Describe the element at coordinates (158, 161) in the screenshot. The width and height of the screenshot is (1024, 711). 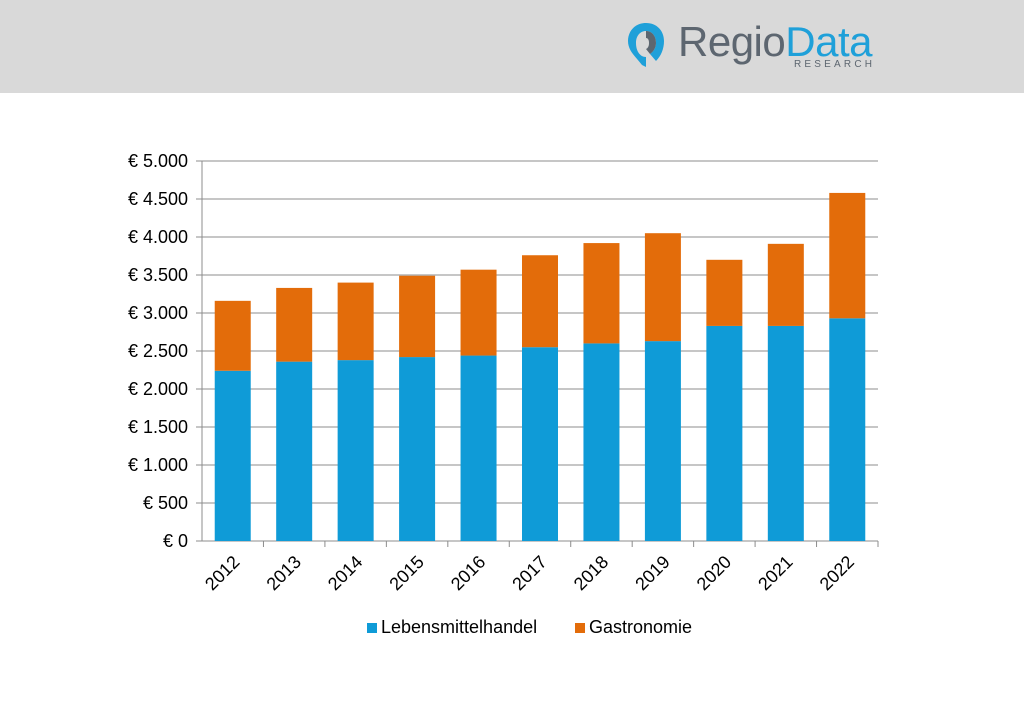
I see `y-tick-label: € 5.000` at that location.